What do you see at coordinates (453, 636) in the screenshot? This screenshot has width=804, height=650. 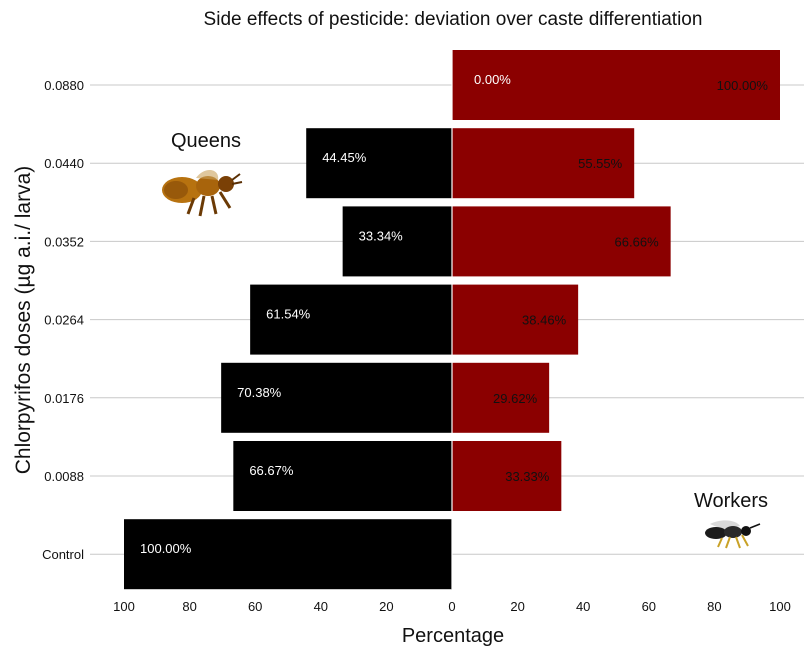 I see `x-axis-label: Percentage` at bounding box center [453, 636].